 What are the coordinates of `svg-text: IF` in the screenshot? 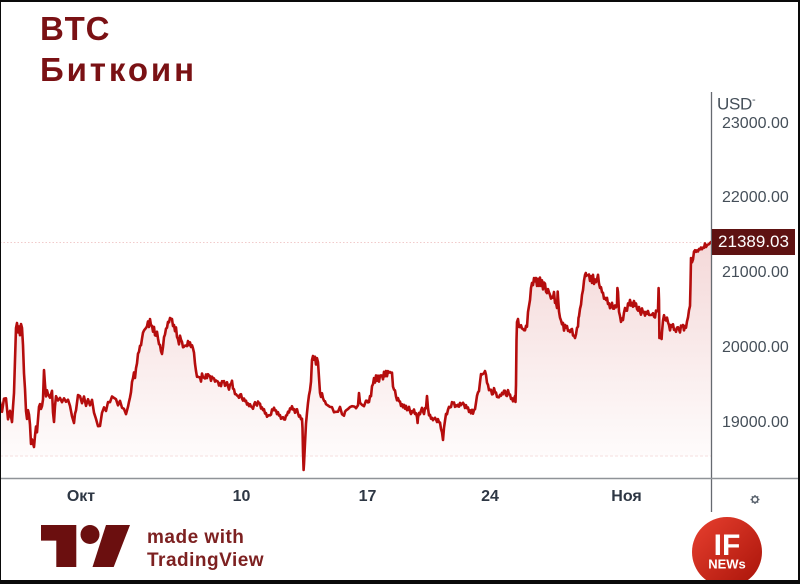 It's located at (727, 545).